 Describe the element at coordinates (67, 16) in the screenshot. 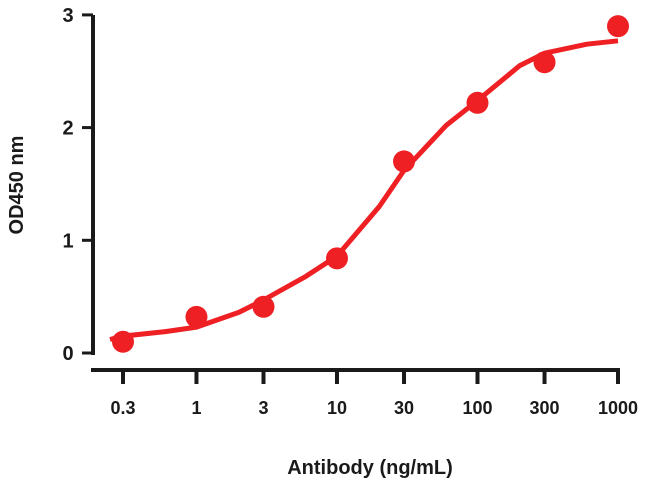

I see `y-tick-label: 3` at that location.